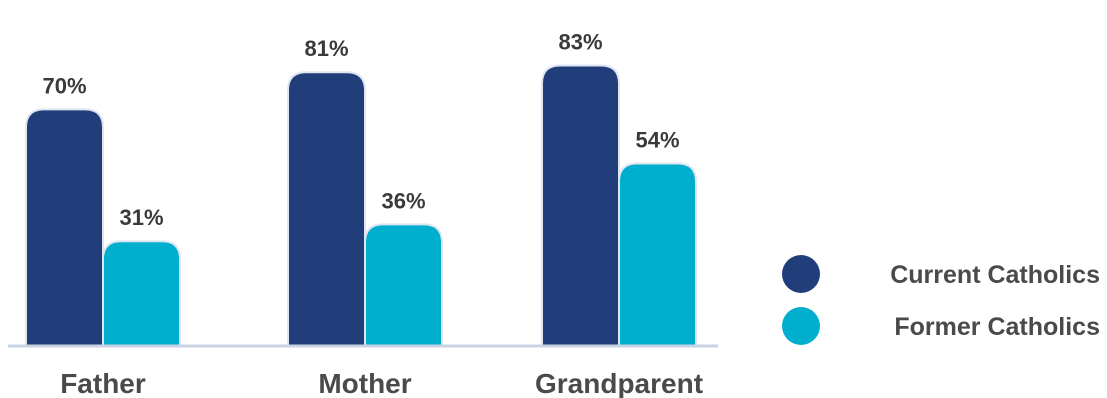 The image size is (1107, 398). I want to click on category-label-father: Father, so click(103, 383).